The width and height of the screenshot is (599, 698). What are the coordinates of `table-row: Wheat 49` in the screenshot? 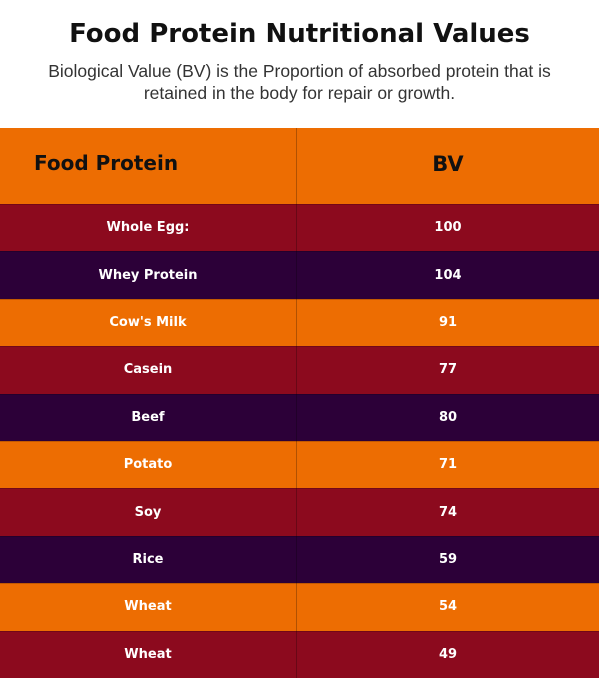 It's located at (299, 654).